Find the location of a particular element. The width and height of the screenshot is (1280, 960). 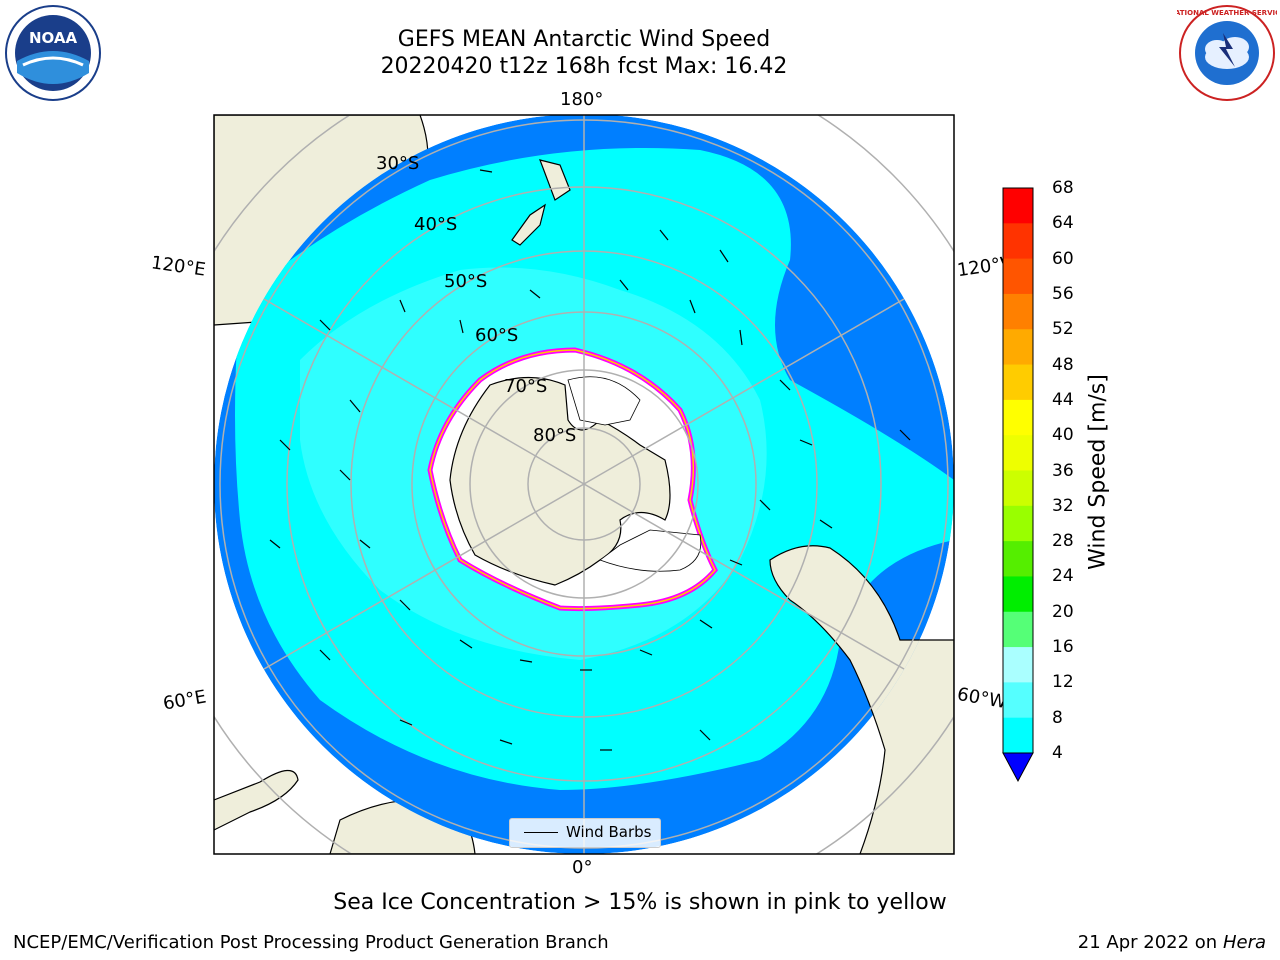

chart-subtitle: 20220420 t12z 168h fcst Max: 16.42 is located at coordinates (584, 66).